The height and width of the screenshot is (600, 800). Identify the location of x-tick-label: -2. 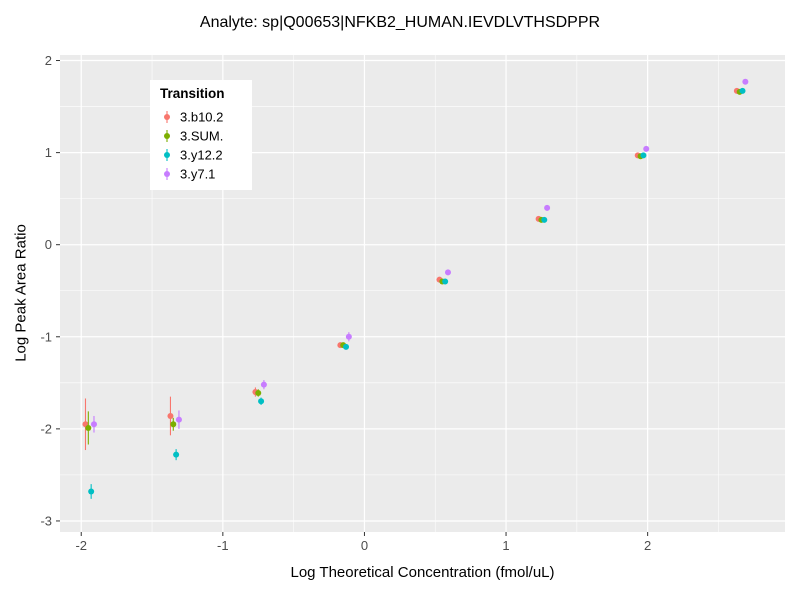
(81, 545).